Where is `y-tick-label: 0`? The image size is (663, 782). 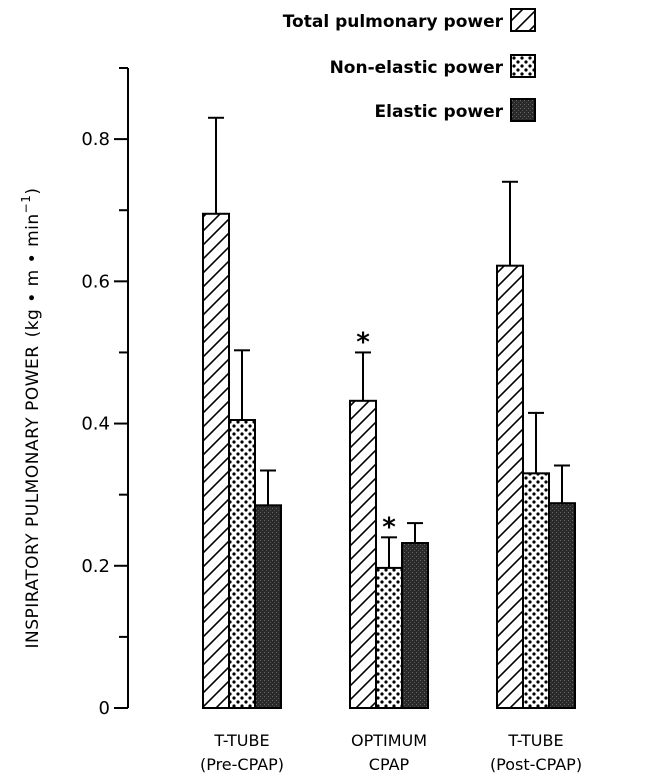
y-tick-label: 0 is located at coordinates (104, 708).